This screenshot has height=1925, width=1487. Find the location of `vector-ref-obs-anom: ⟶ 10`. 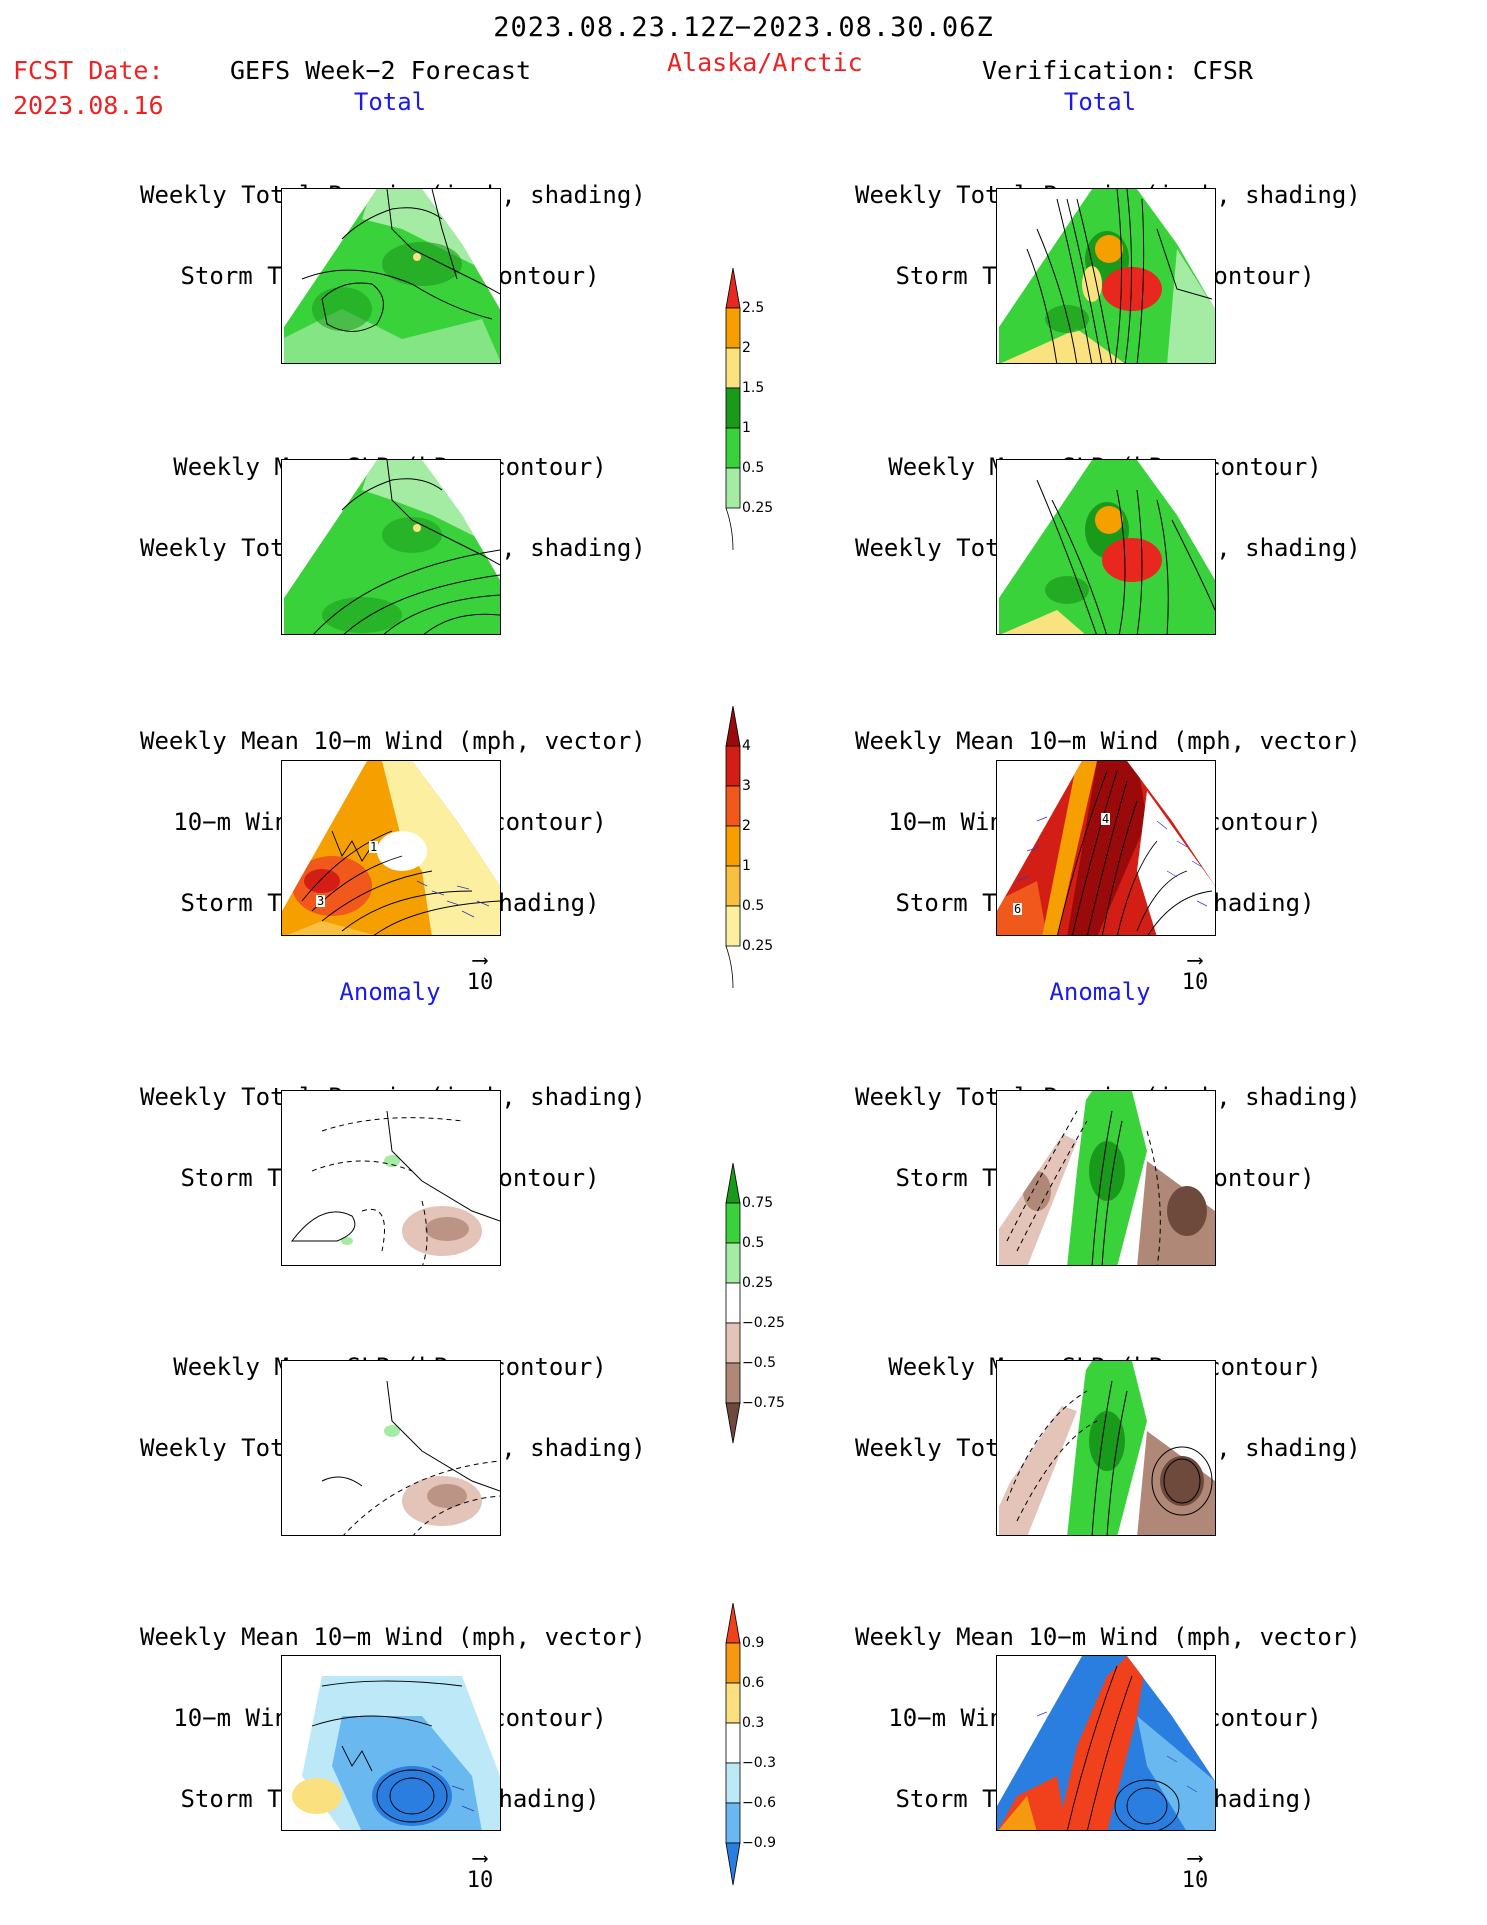

vector-ref-obs-anom: ⟶ 10 is located at coordinates (1195, 1870).